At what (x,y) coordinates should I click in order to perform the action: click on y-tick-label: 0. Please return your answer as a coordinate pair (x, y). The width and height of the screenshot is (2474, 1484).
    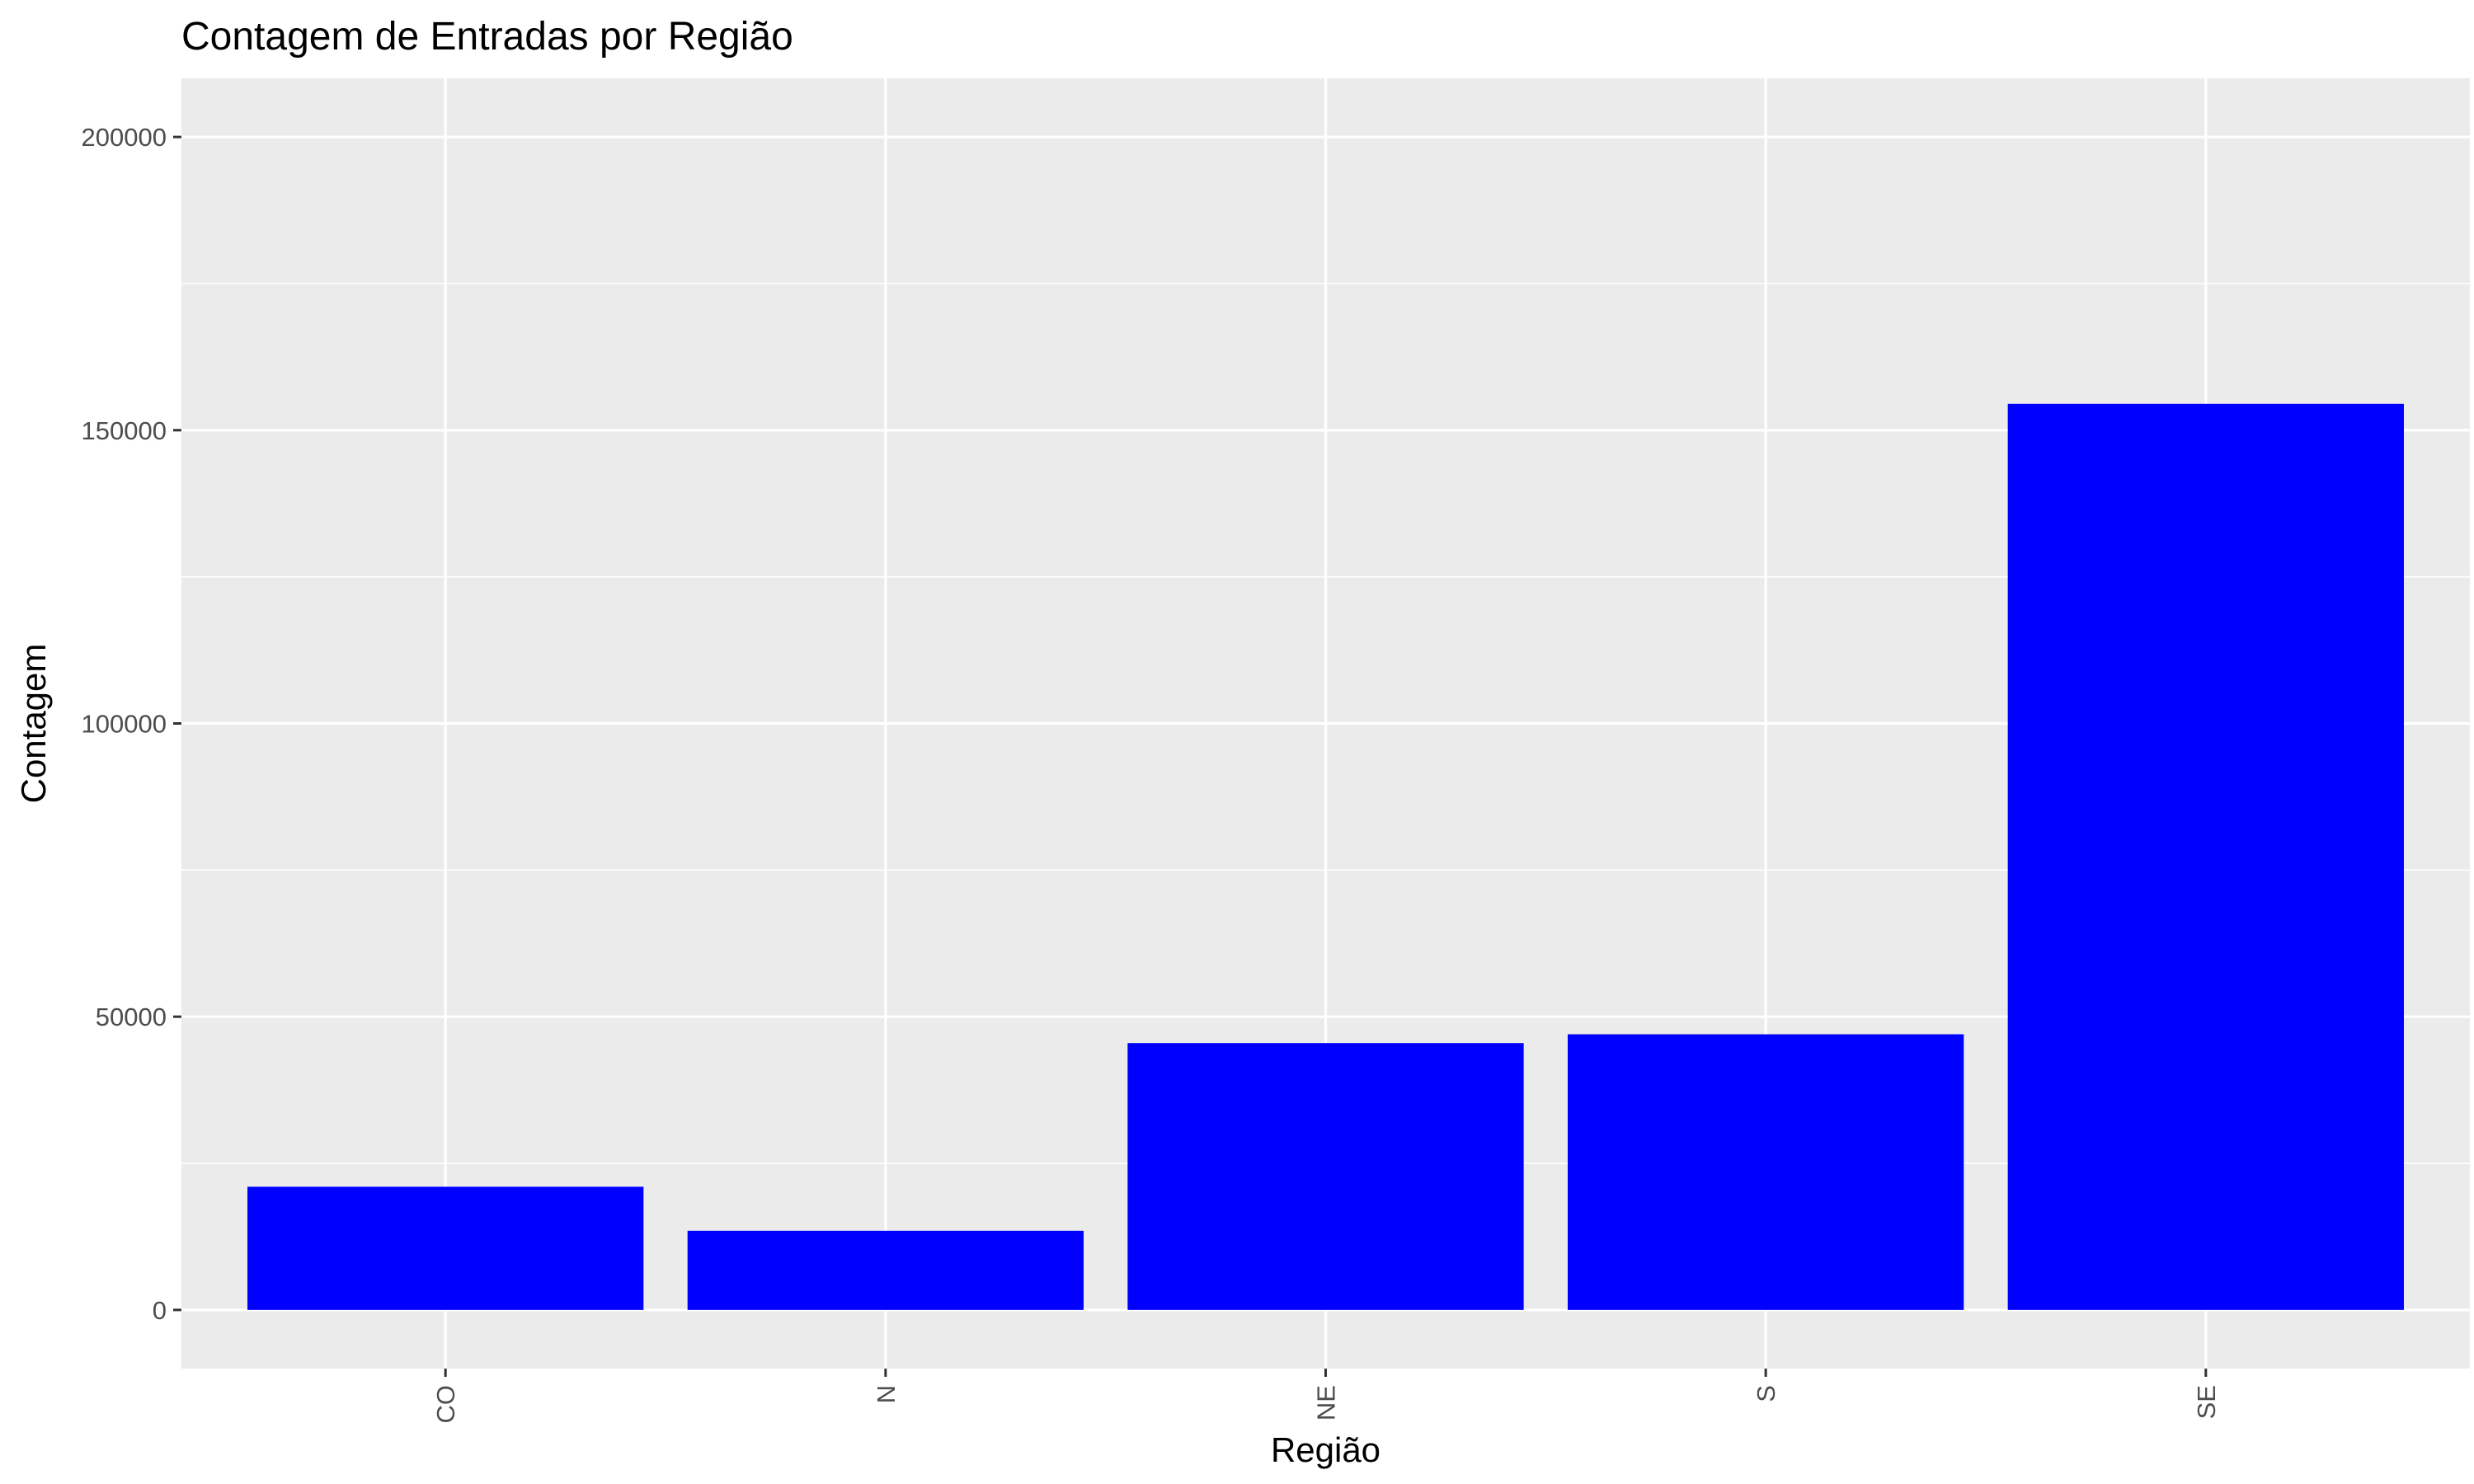
    Looking at the image, I should click on (160, 1310).